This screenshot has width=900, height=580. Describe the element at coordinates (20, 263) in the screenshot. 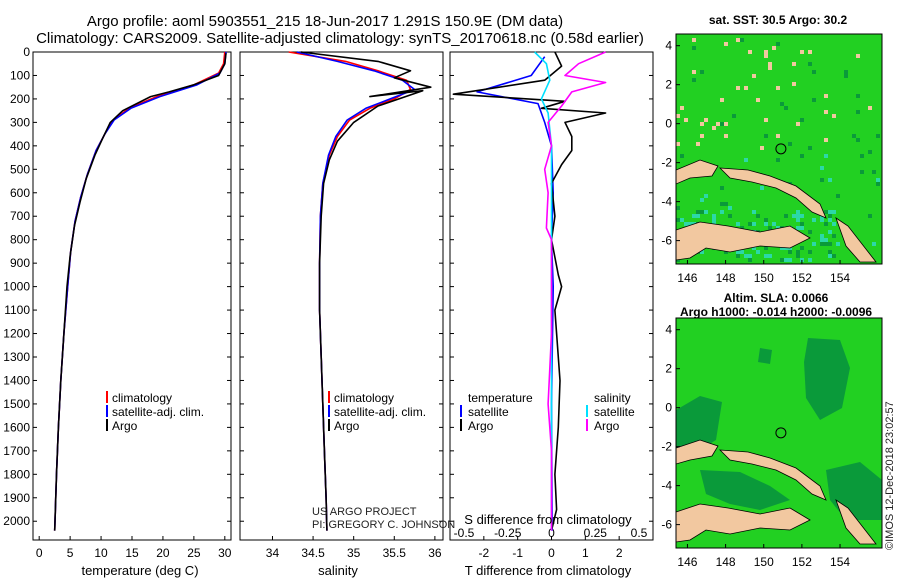

I see `depth-tick-label: 900` at that location.